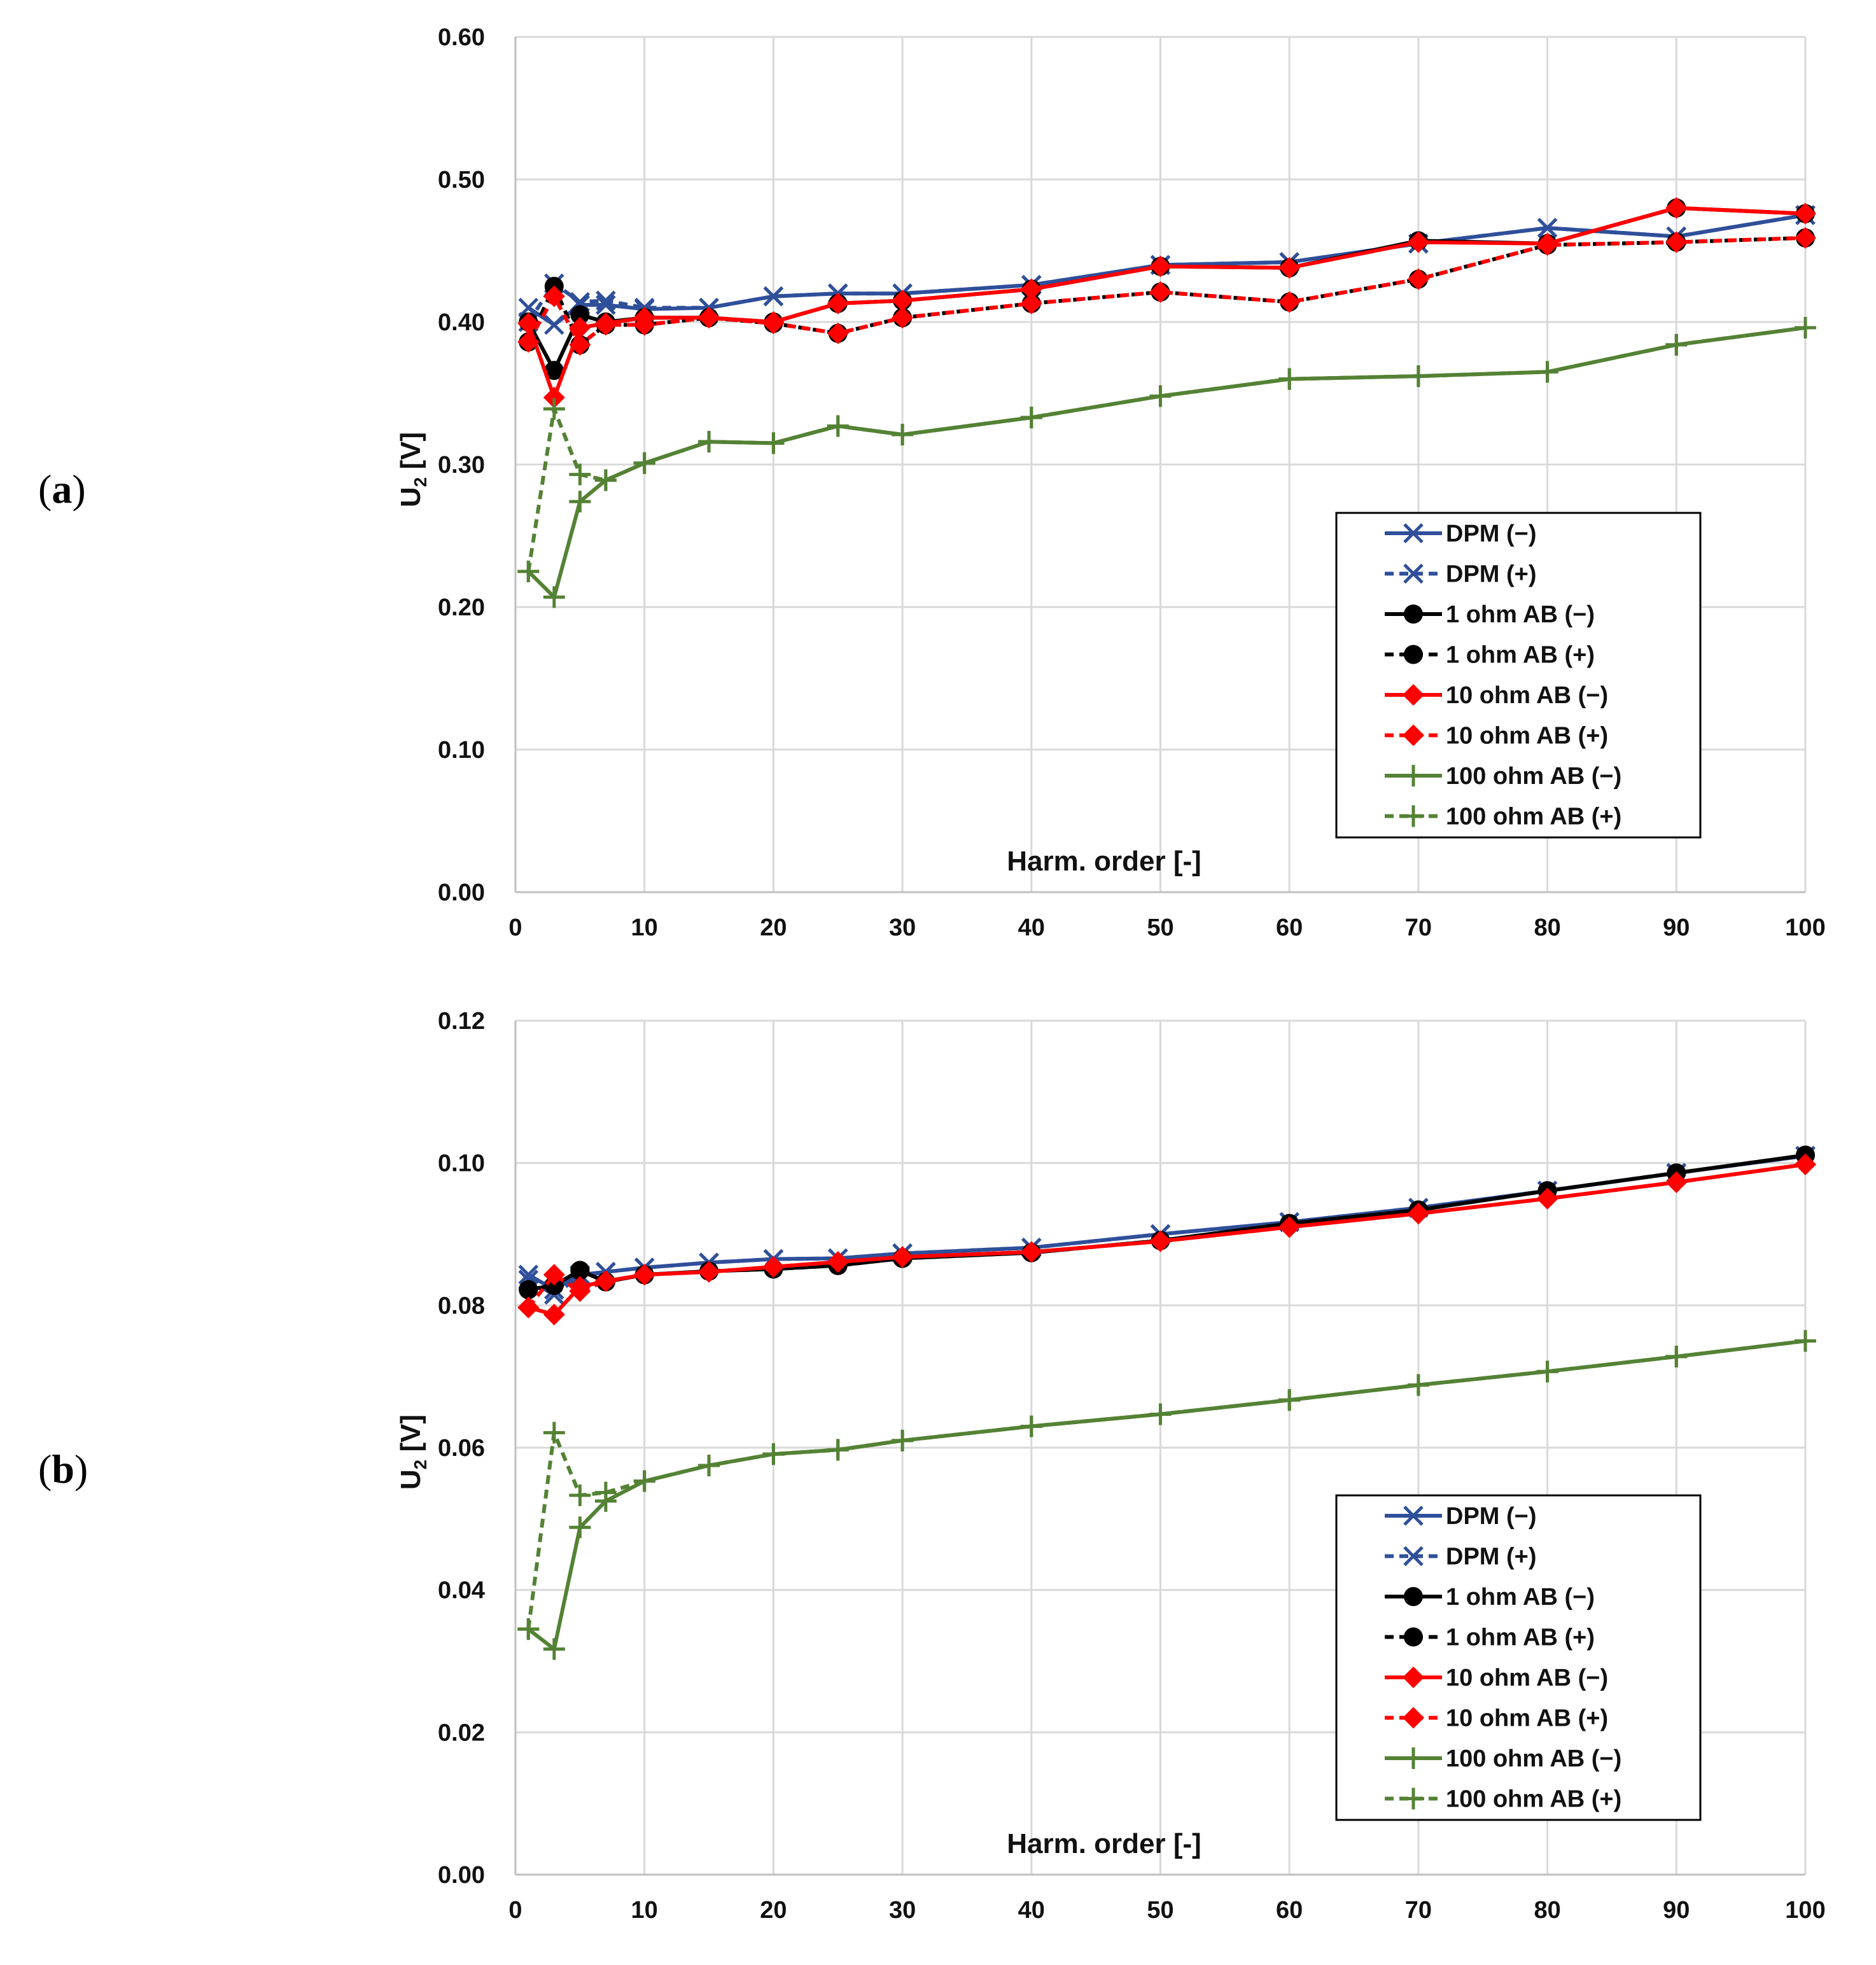 This screenshot has height=1965, width=1876. Describe the element at coordinates (1533, 1759) in the screenshot. I see `legend-label: 100 ohm AB (−)` at that location.